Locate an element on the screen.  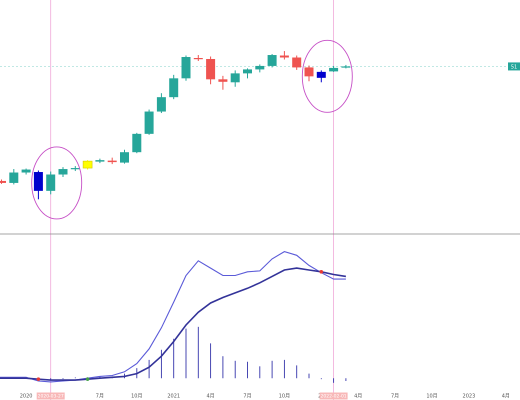
crosshair-date-tag-0: 2020-03-27 is located at coordinates (50, 396).